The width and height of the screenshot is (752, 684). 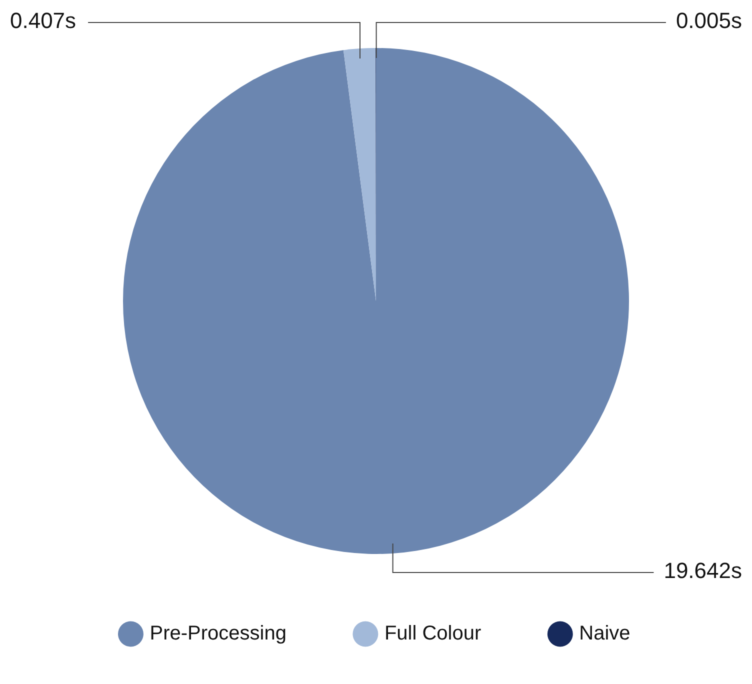 I want to click on legend-label: Full Colour, so click(x=433, y=633).